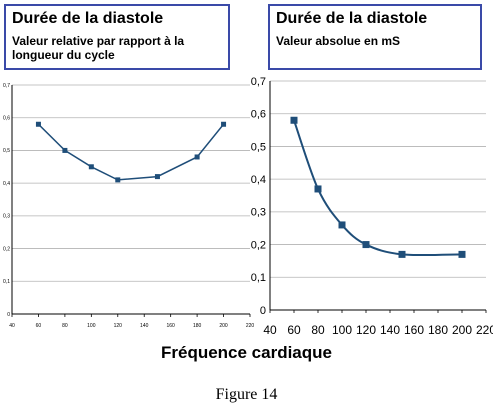 This screenshot has width=493, height=413. What do you see at coordinates (250, 326) in the screenshot?
I see `left-x-tick-label: 220` at bounding box center [250, 326].